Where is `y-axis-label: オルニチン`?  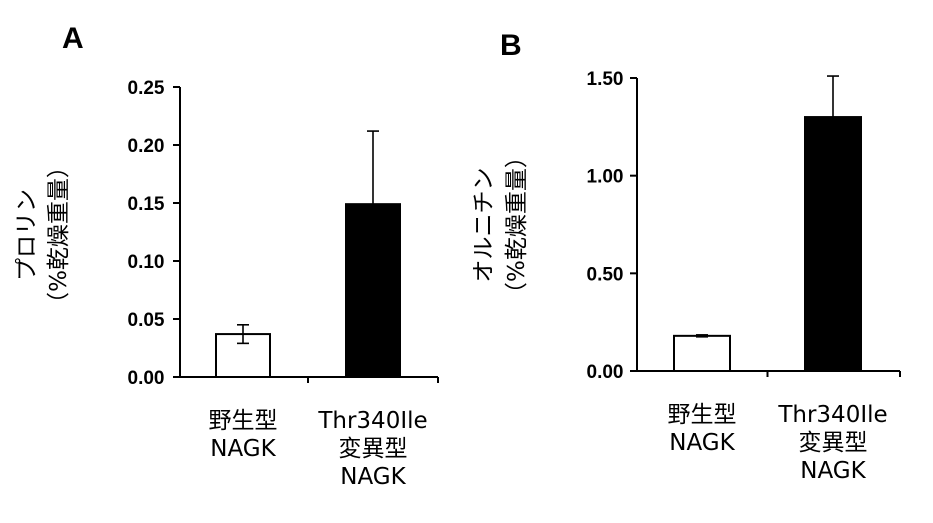
y-axis-label: オルニチン is located at coordinates (484, 225).